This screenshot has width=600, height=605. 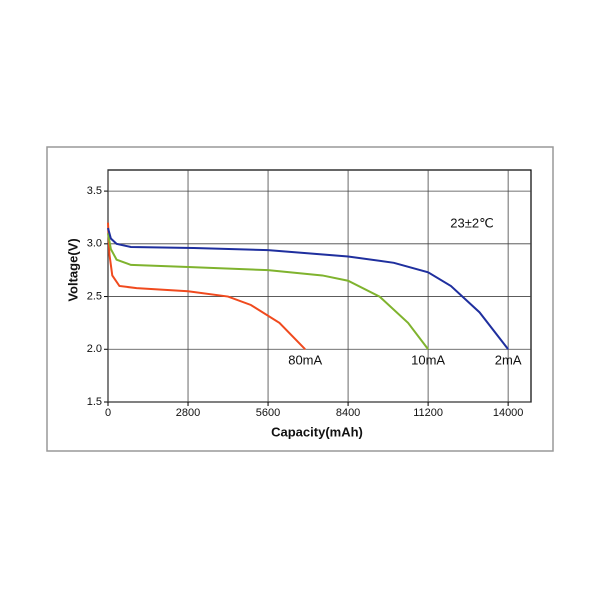 I want to click on series-label: 10mA, so click(x=428, y=360).